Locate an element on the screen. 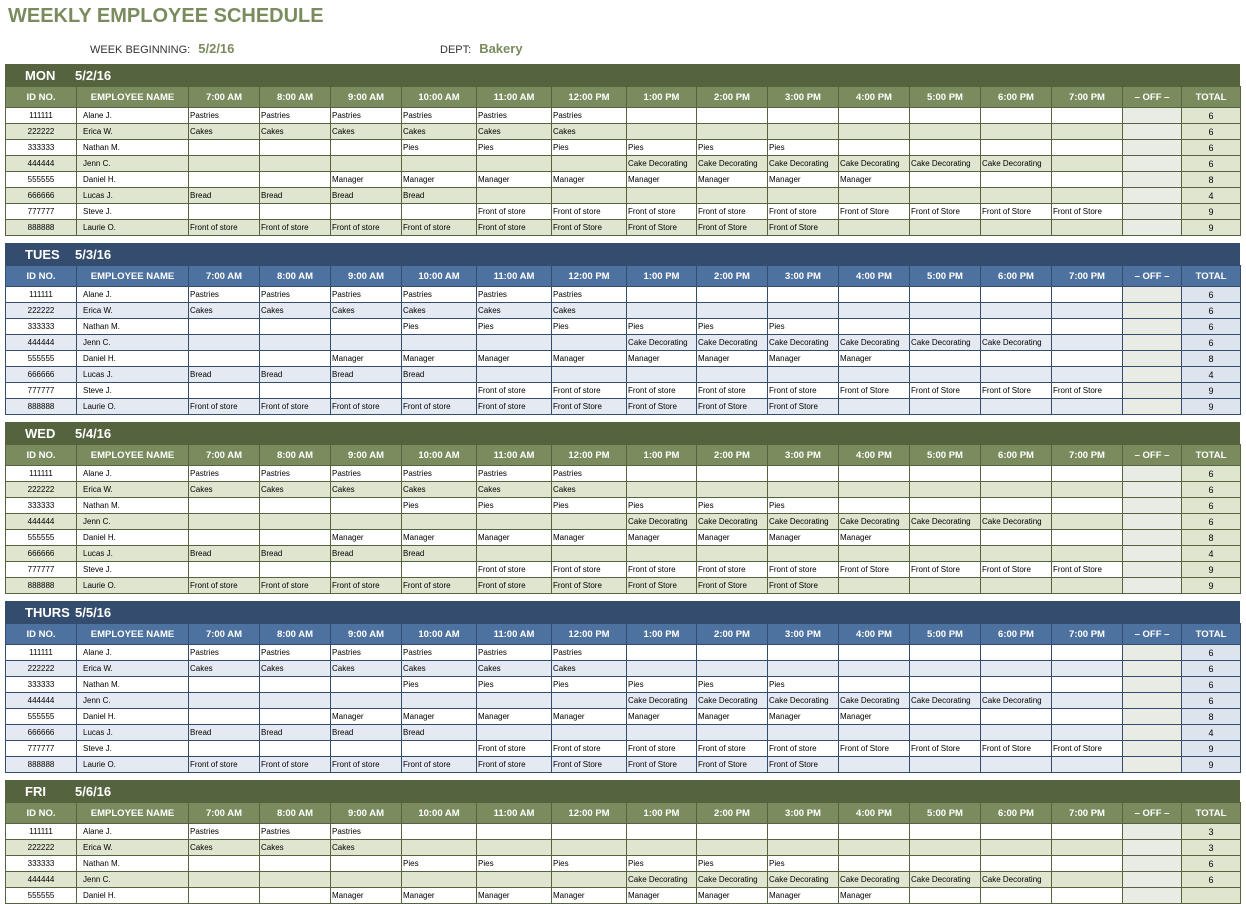  employee-id: 555555 is located at coordinates (41, 358).